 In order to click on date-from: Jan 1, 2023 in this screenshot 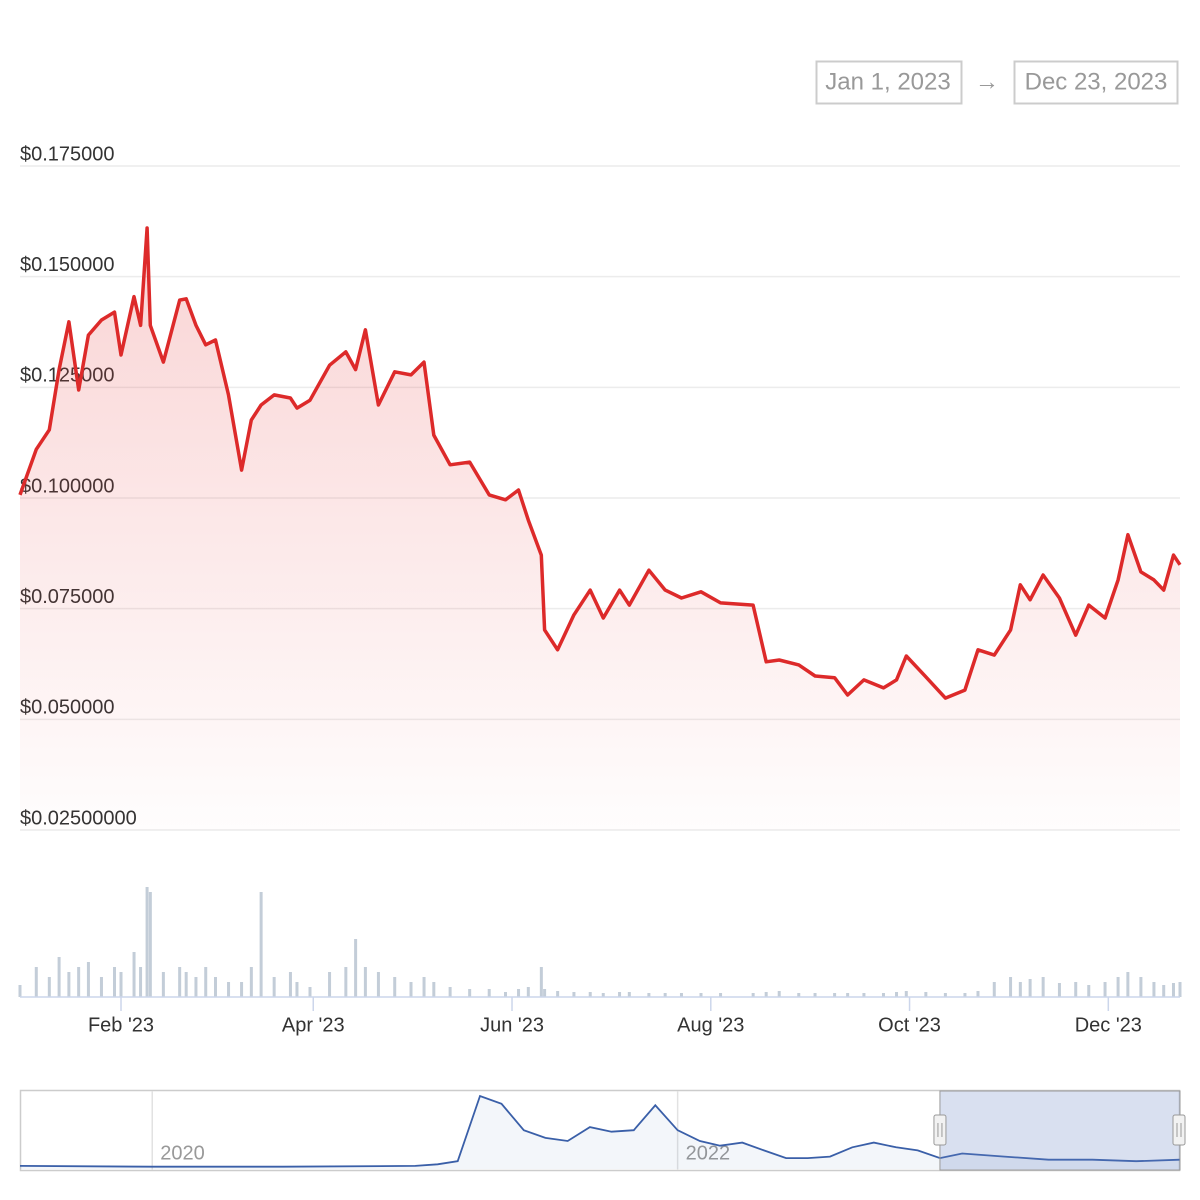, I will do `click(887, 81)`.